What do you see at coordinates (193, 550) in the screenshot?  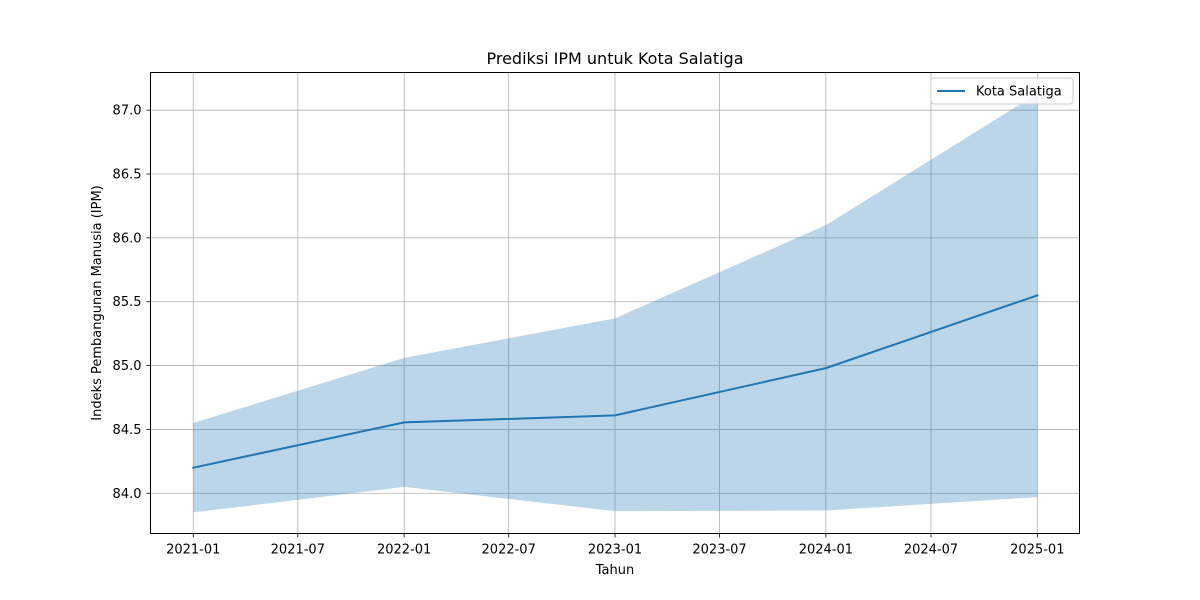 I see `x-tick-label: 2021-01` at bounding box center [193, 550].